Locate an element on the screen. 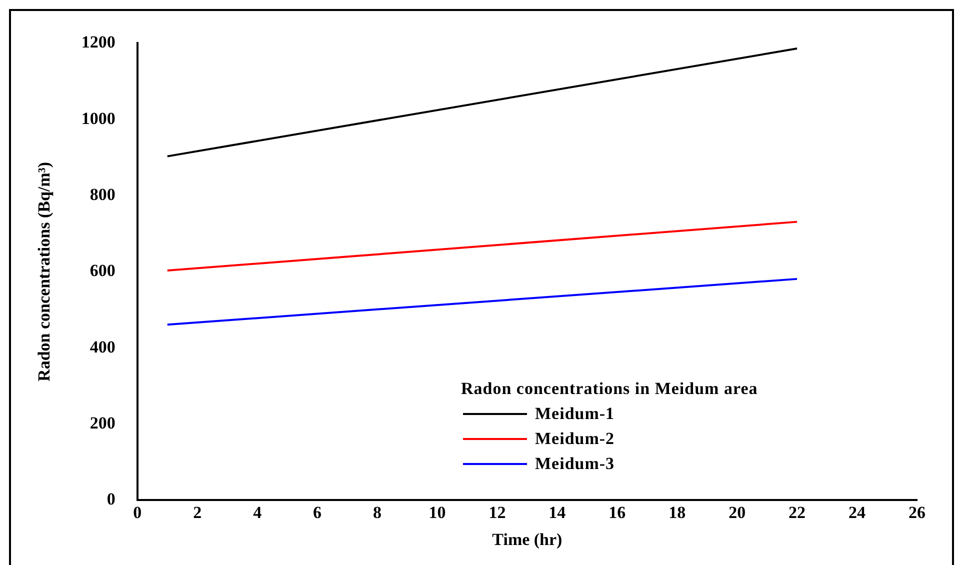  x-tick-label: 8 is located at coordinates (377, 512).